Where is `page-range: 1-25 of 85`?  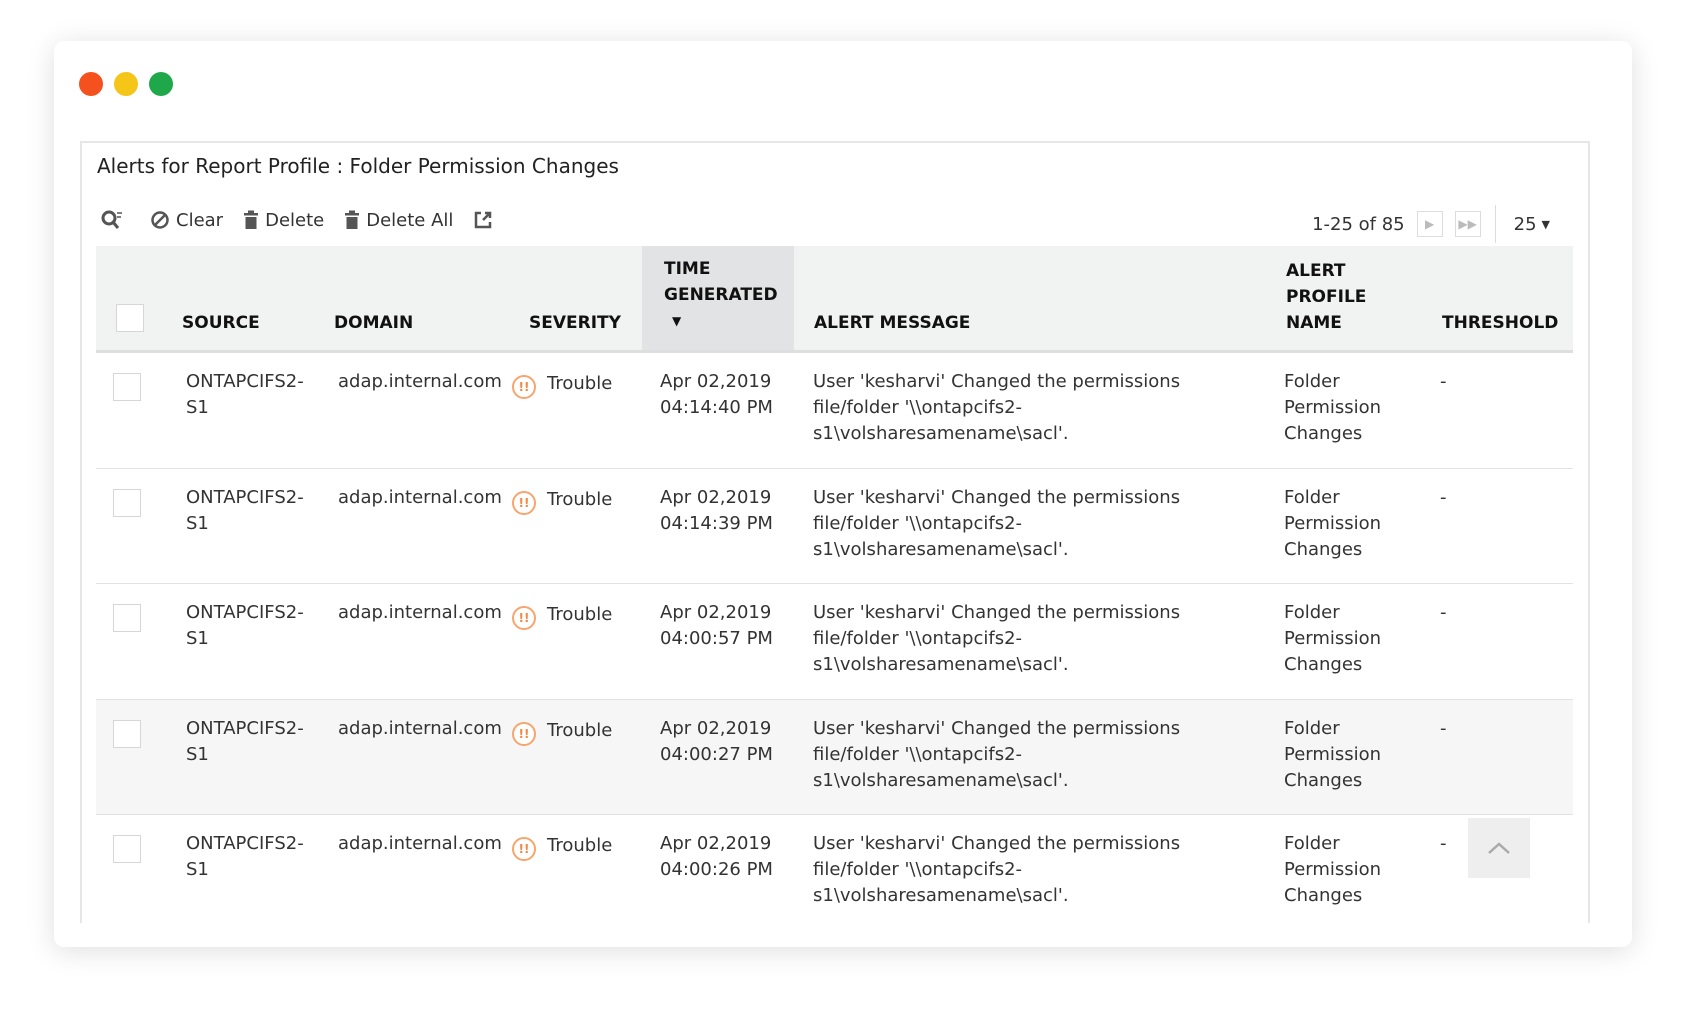 page-range: 1-25 of 85 is located at coordinates (1358, 224).